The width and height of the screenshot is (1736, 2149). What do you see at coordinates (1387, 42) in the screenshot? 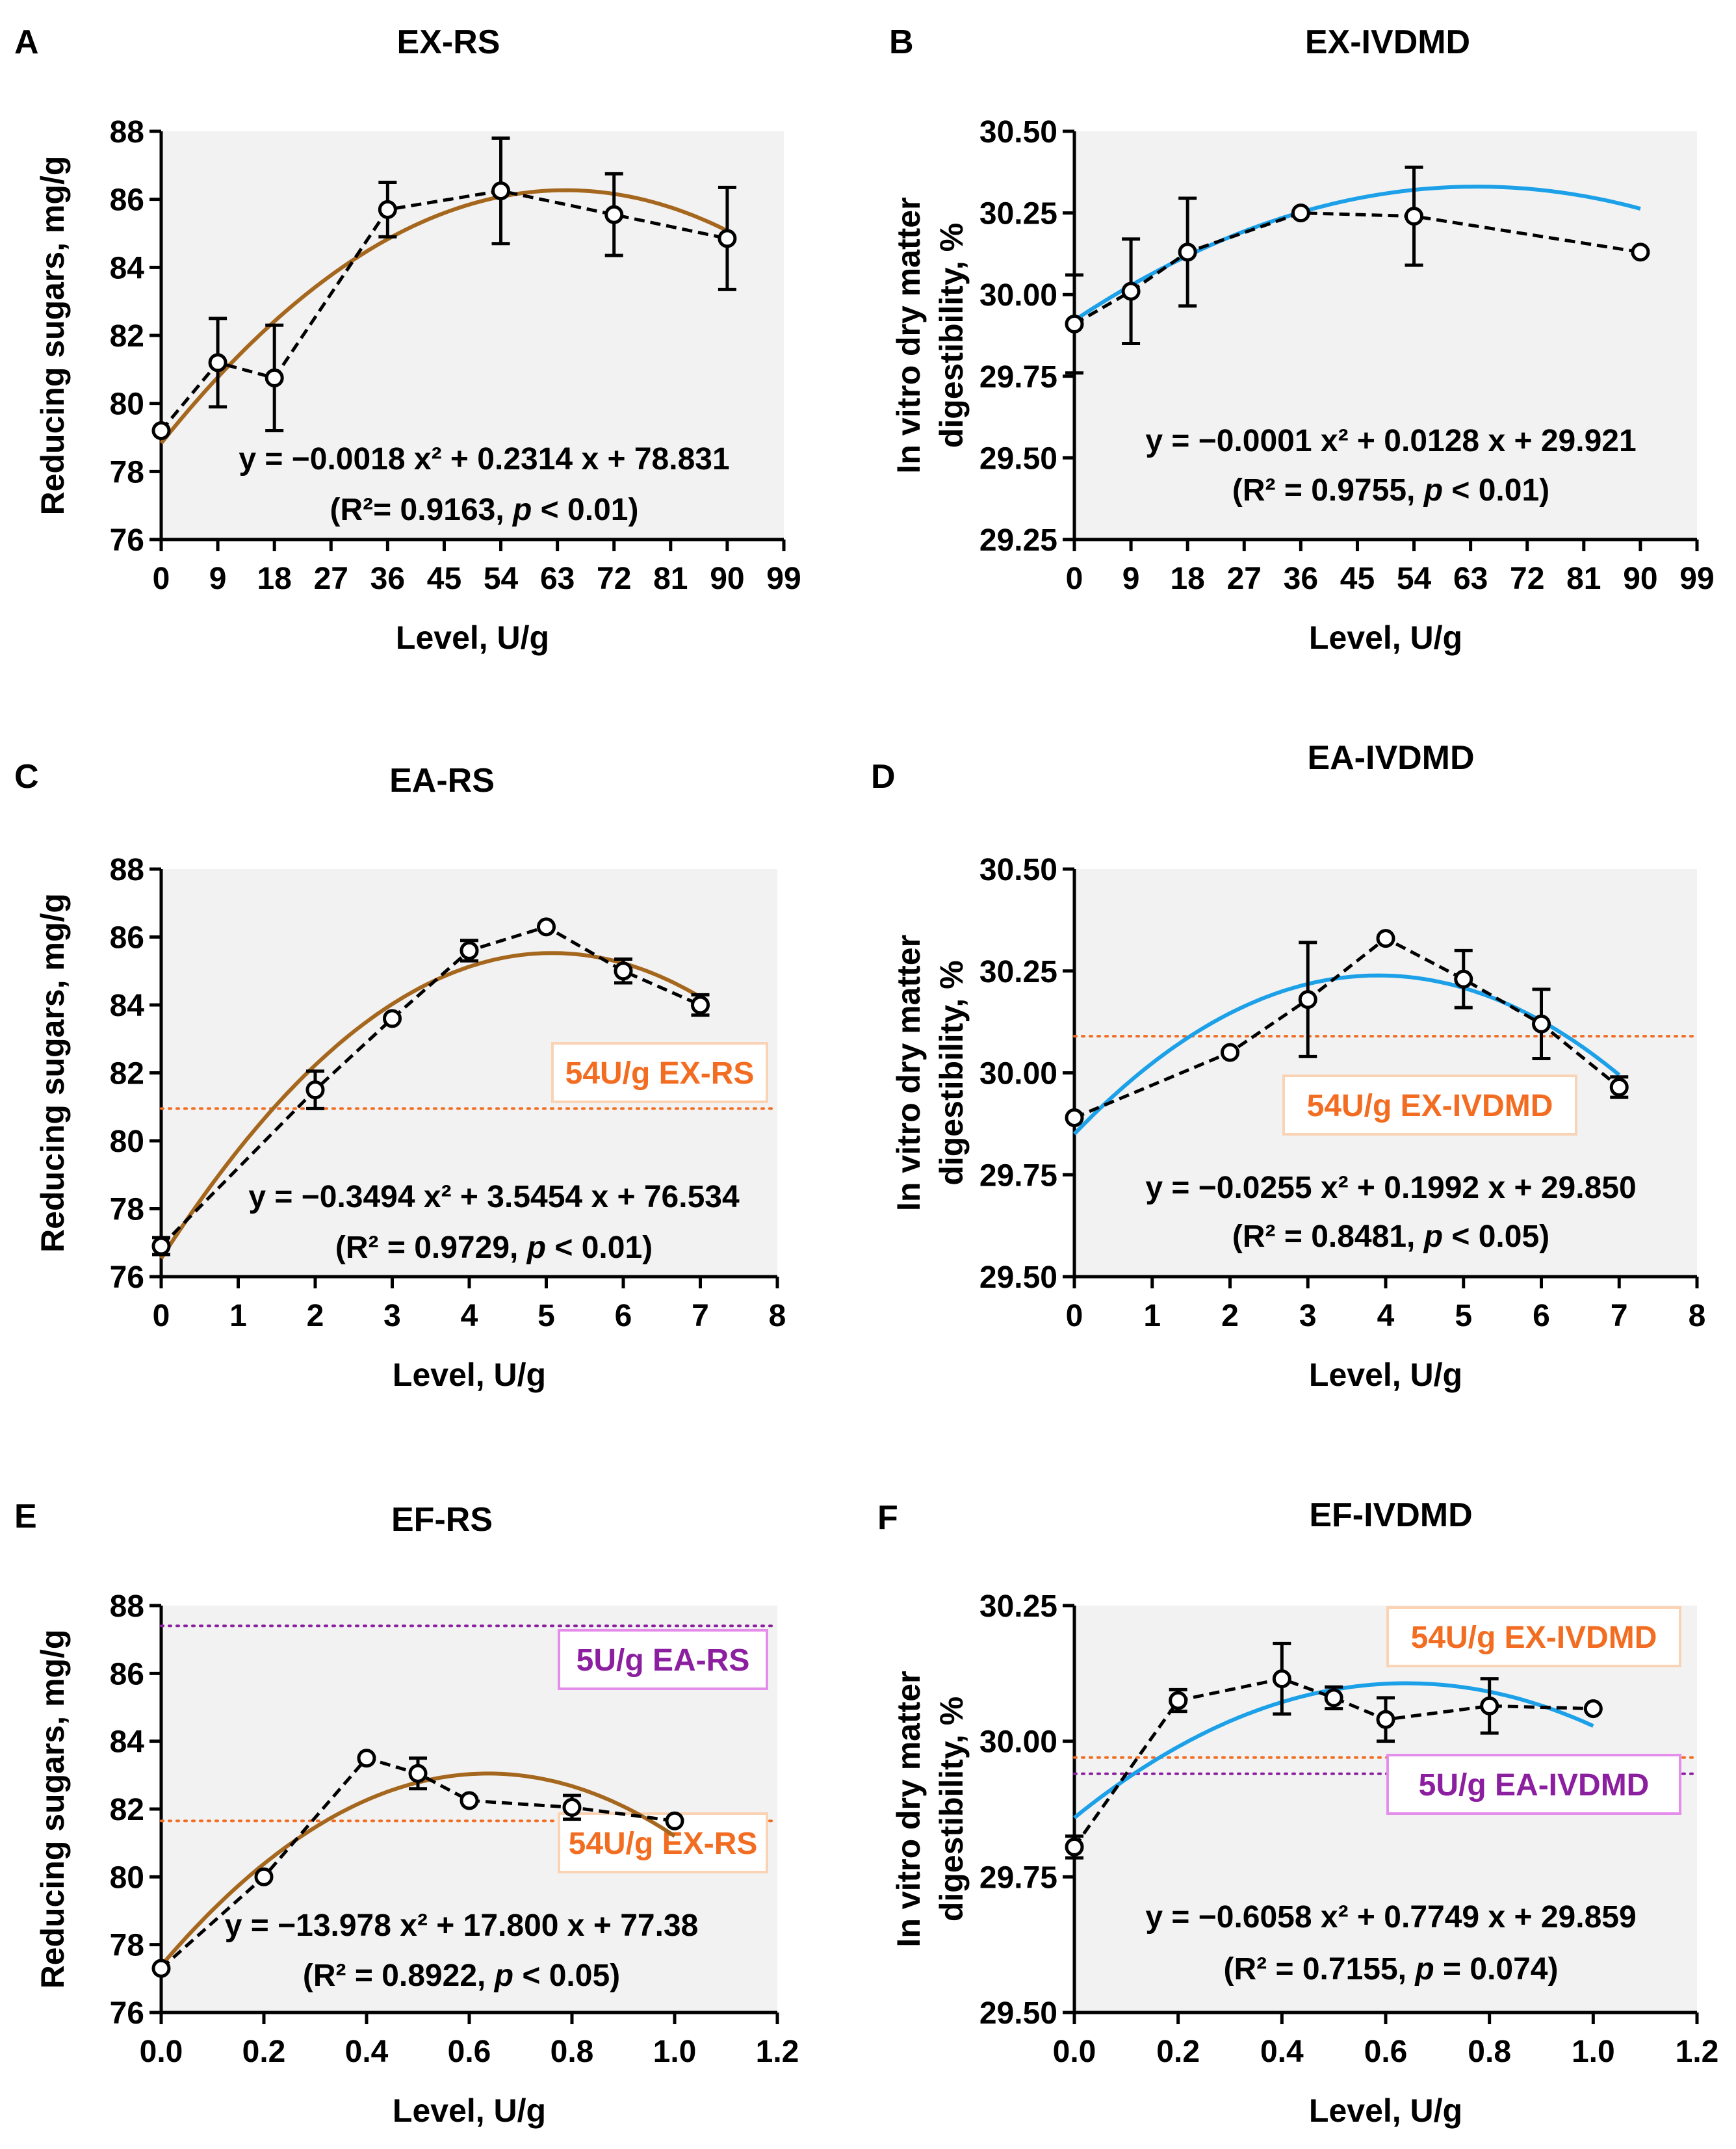
I see `chart-title: EX-IVDMD` at bounding box center [1387, 42].